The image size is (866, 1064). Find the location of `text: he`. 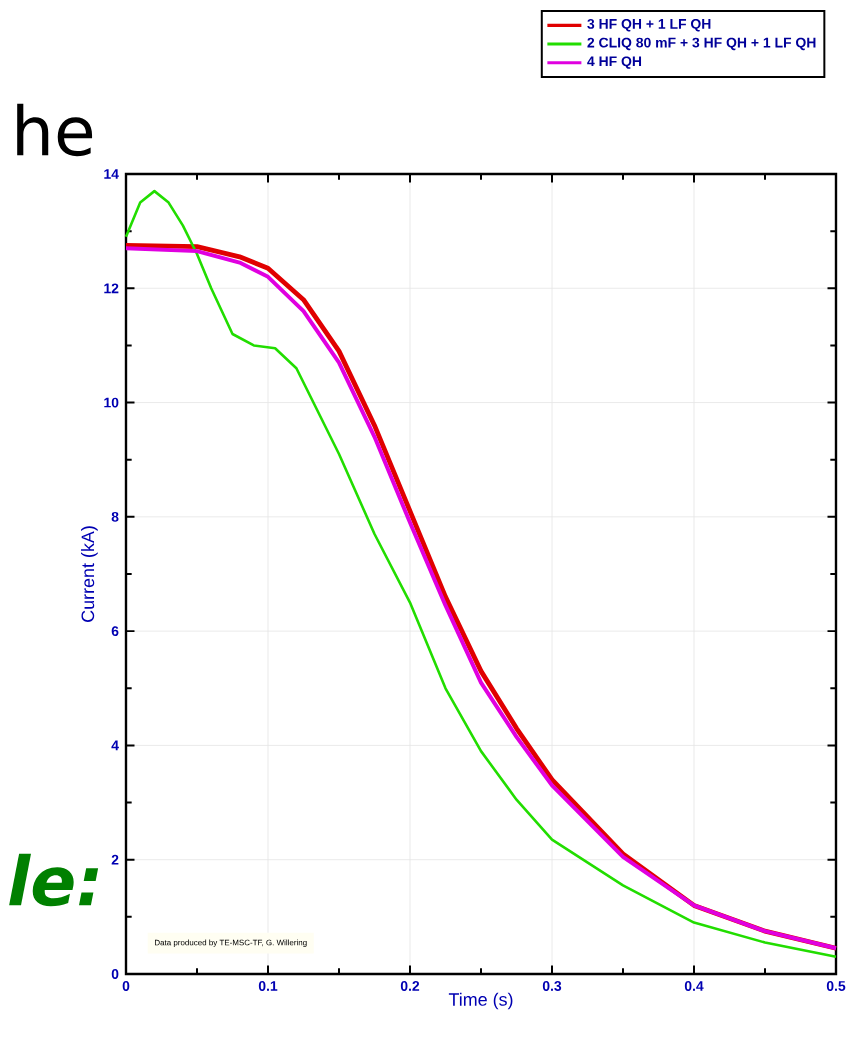

text: he is located at coordinates (55, 130).